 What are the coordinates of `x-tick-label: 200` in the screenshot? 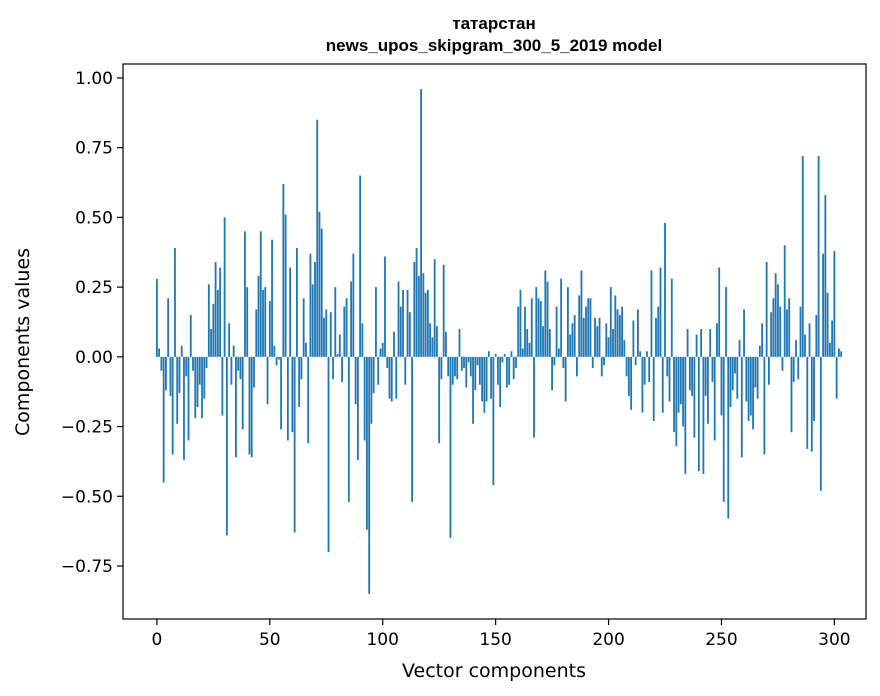 It's located at (608, 640).